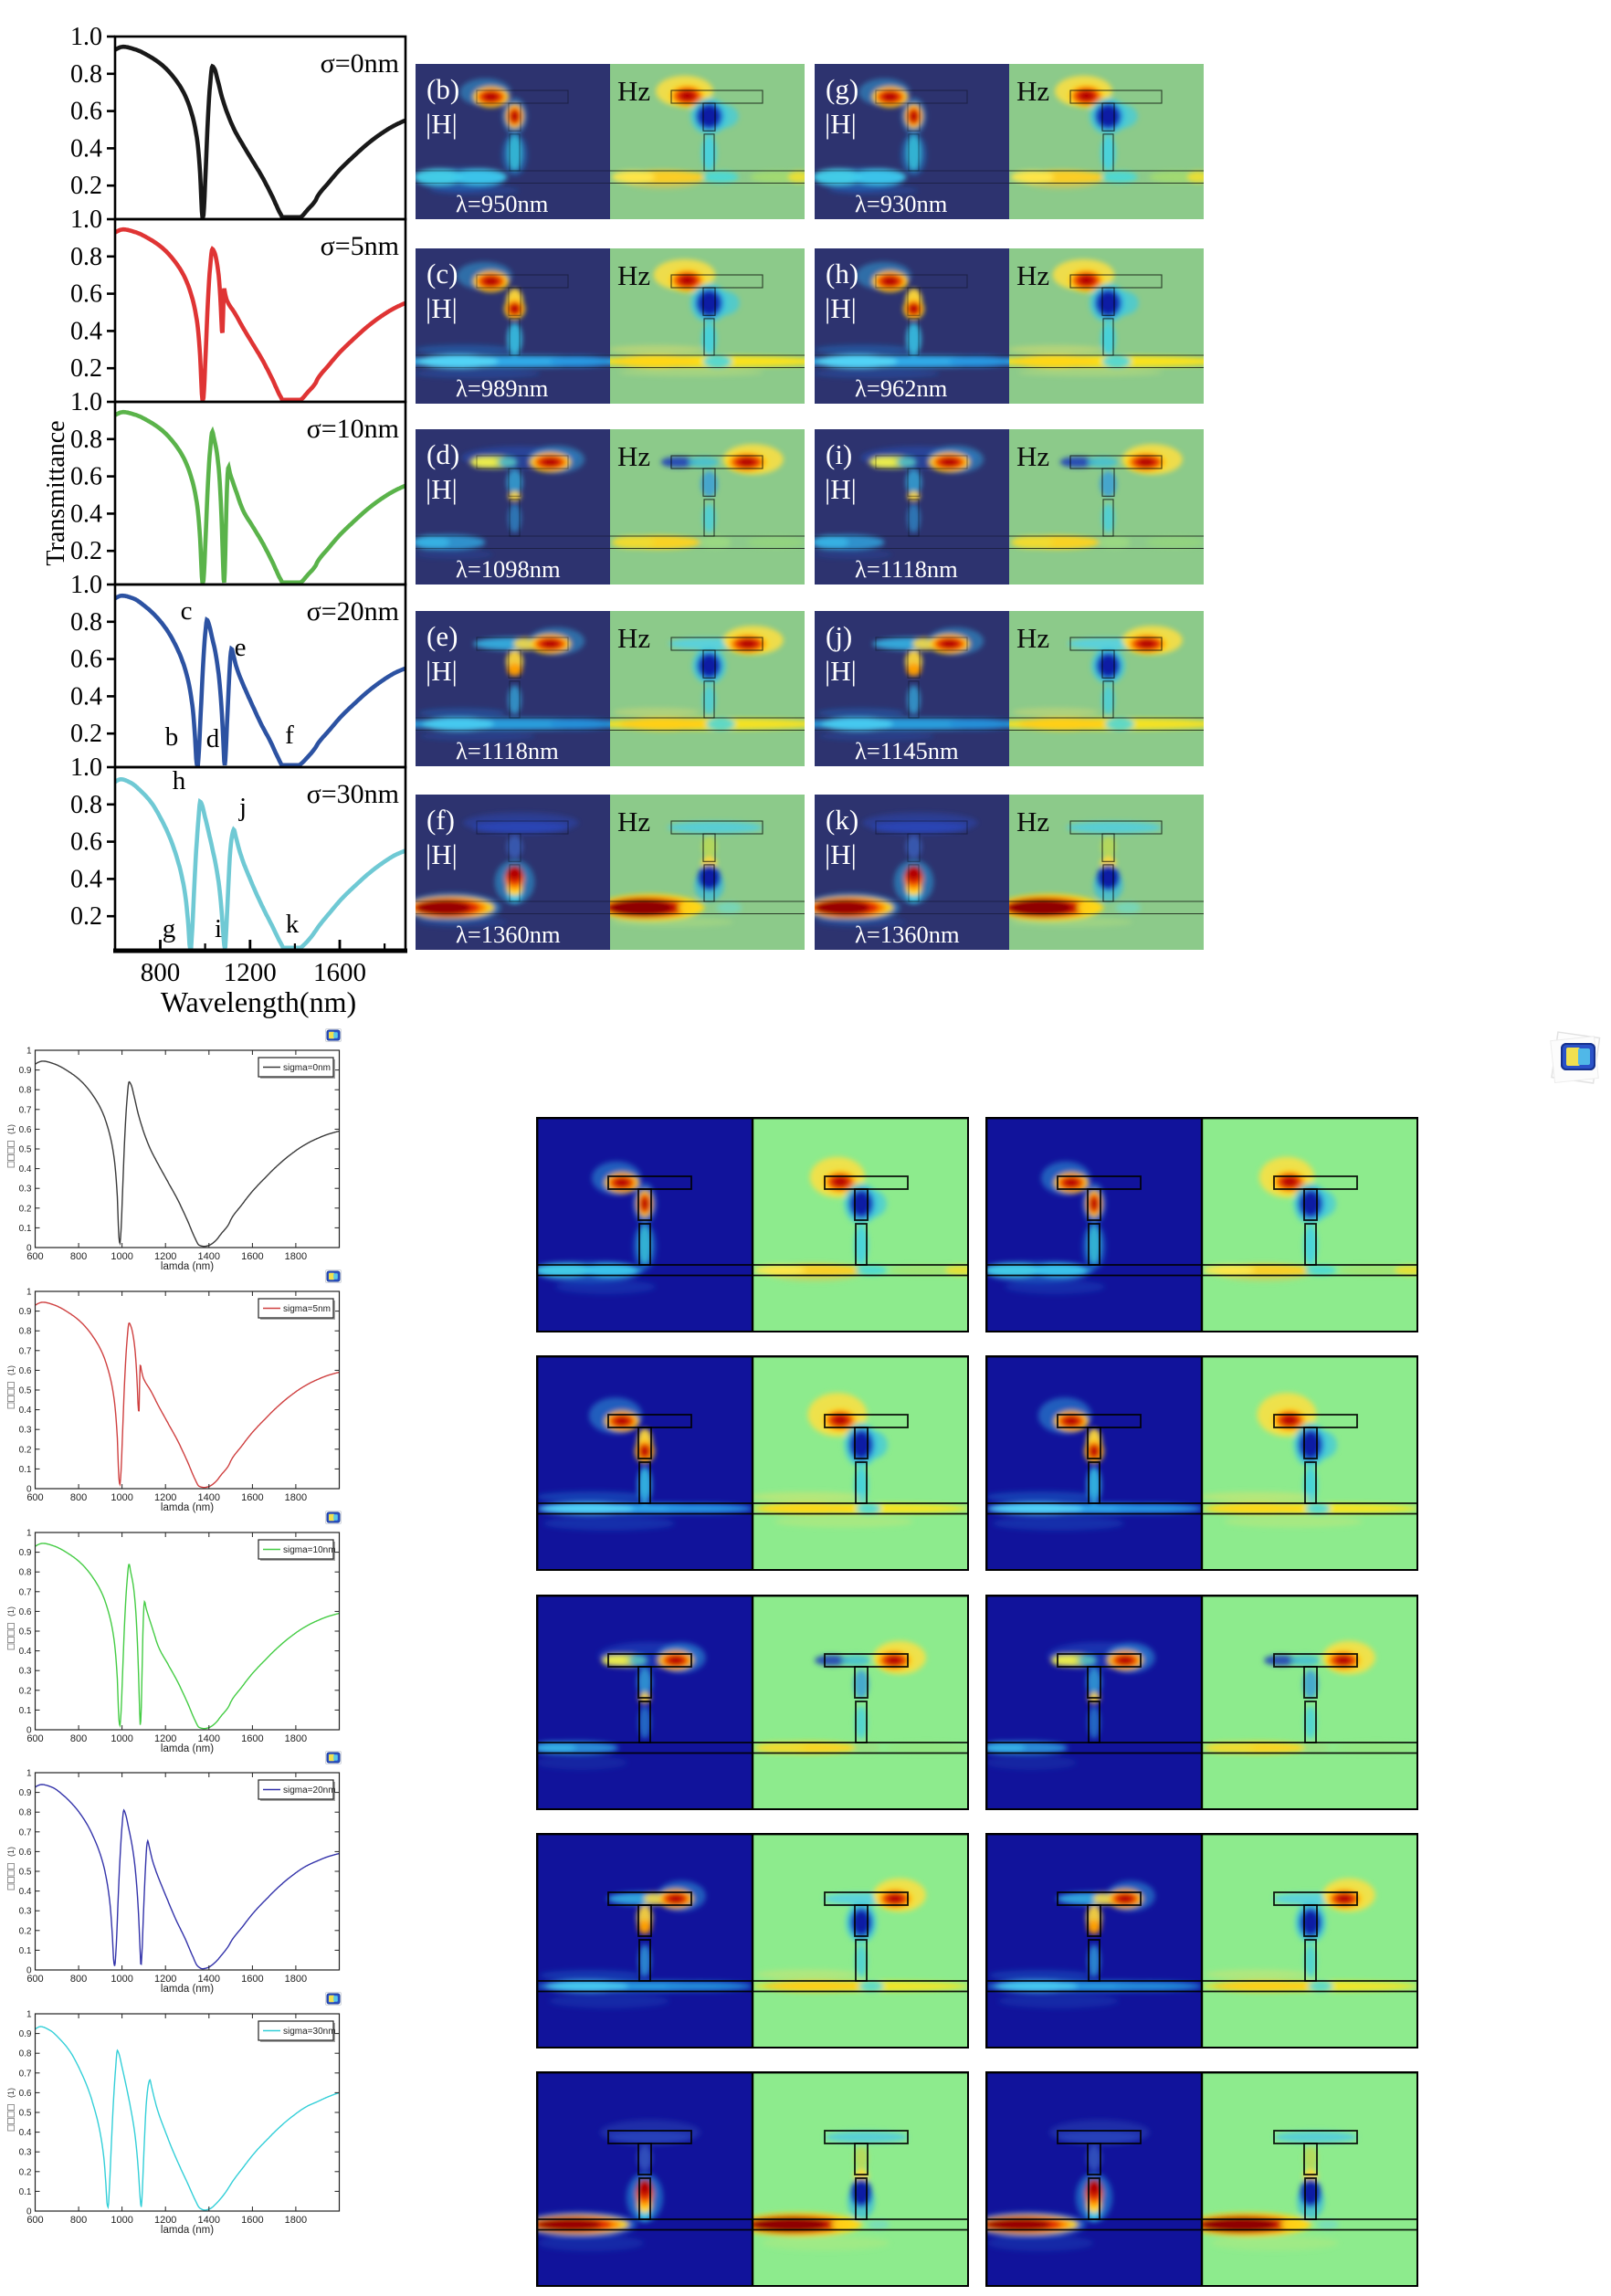 Image resolution: width=1611 pixels, height=2296 pixels. I want to click on svg-text: j, so click(242, 807).